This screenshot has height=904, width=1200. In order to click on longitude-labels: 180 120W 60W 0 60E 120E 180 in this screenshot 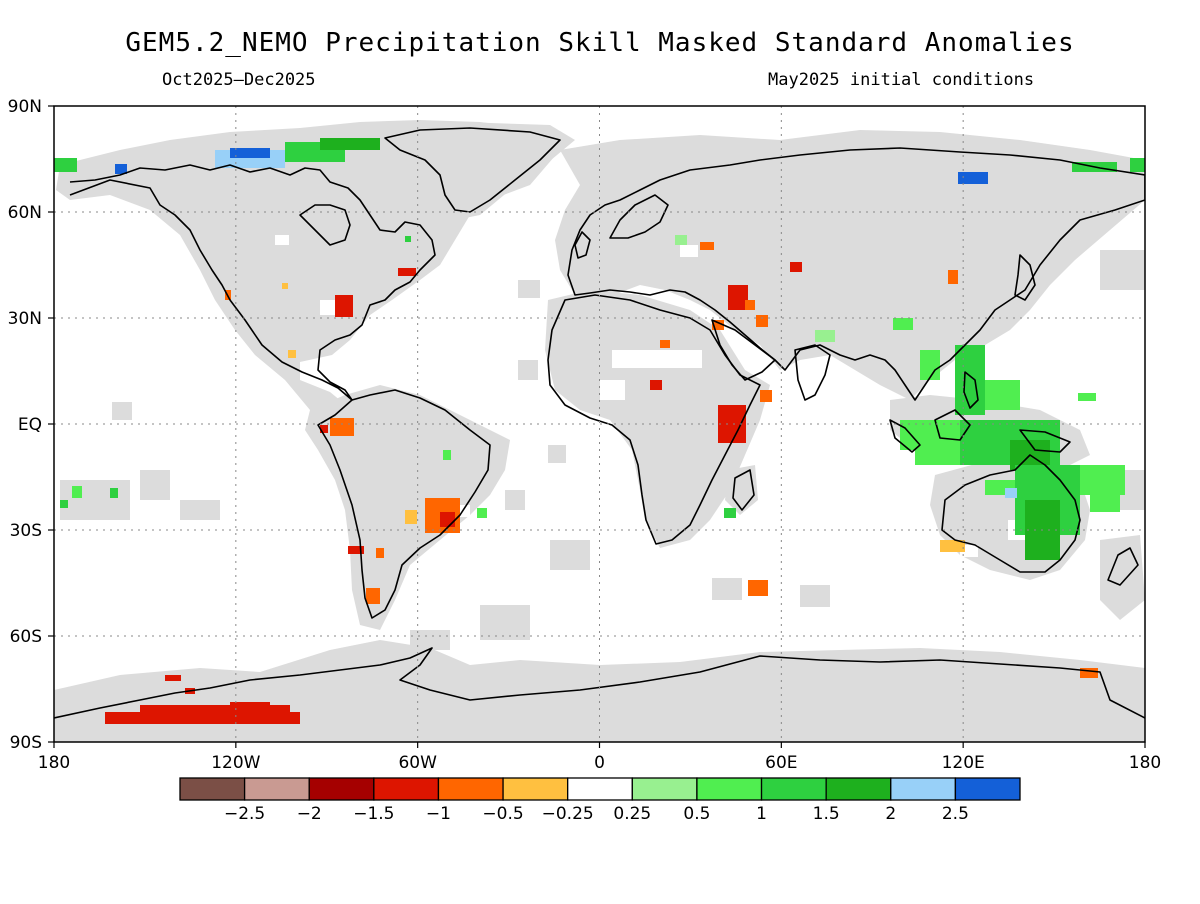, I will do `click(599, 757)`.